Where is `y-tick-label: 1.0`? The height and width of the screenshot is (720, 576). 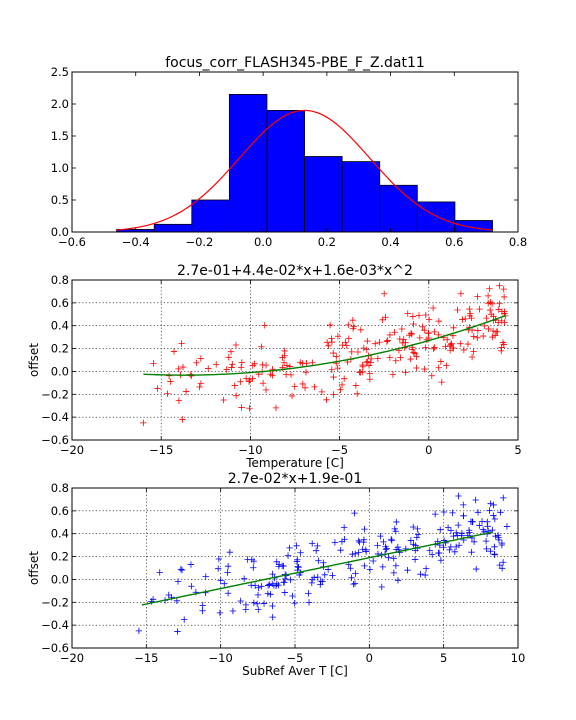 y-tick-label: 1.0 is located at coordinates (60, 168).